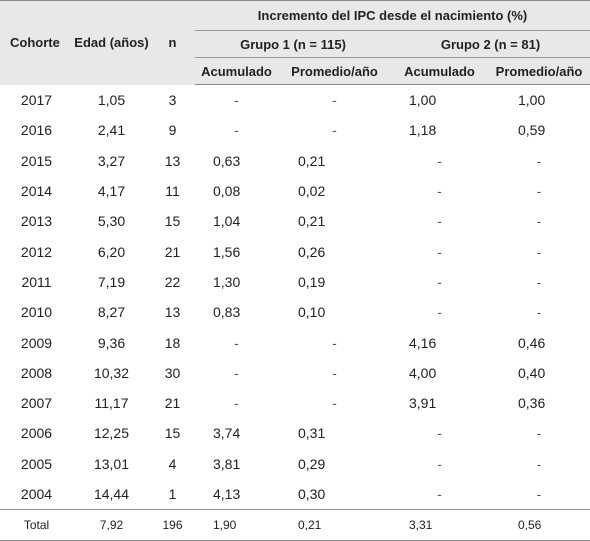  I want to click on cell-cohort: 2006, so click(36, 433).